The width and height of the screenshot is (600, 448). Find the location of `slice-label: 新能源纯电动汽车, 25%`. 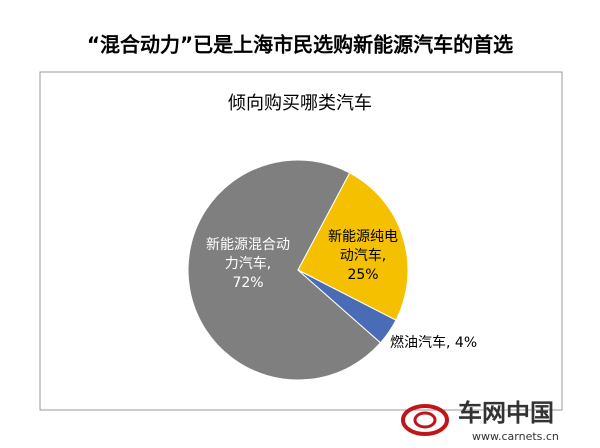

slice-label: 新能源纯电动汽车, 25% is located at coordinates (363, 256).